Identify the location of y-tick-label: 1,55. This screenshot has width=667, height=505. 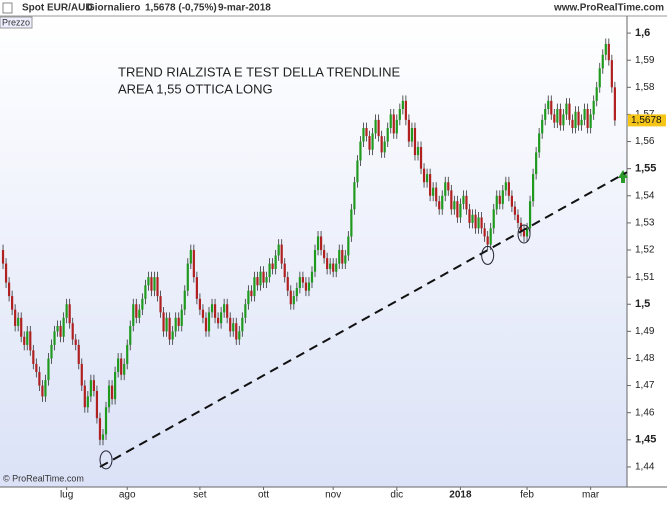
(645, 169).